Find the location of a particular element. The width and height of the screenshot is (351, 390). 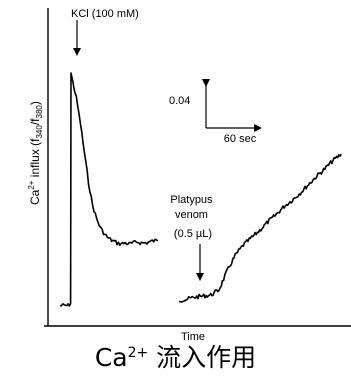

scale-bar-x-label: 60 sec is located at coordinates (240, 139).